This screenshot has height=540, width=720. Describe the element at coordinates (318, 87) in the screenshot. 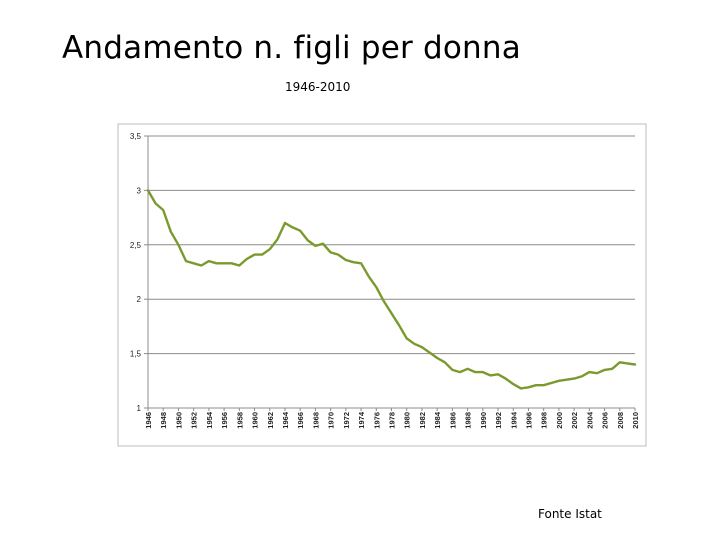

I see `slide-subtitle: 1946-2010` at that location.